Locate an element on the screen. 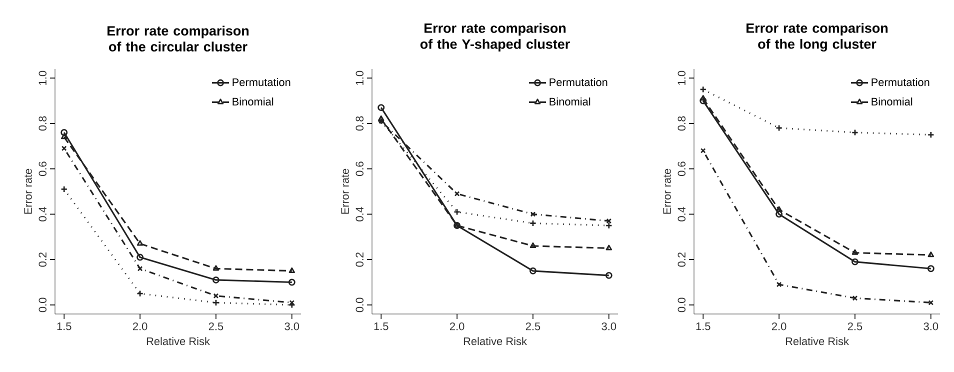  chart-title: Error rate comparison of the long cluster is located at coordinates (817, 37).